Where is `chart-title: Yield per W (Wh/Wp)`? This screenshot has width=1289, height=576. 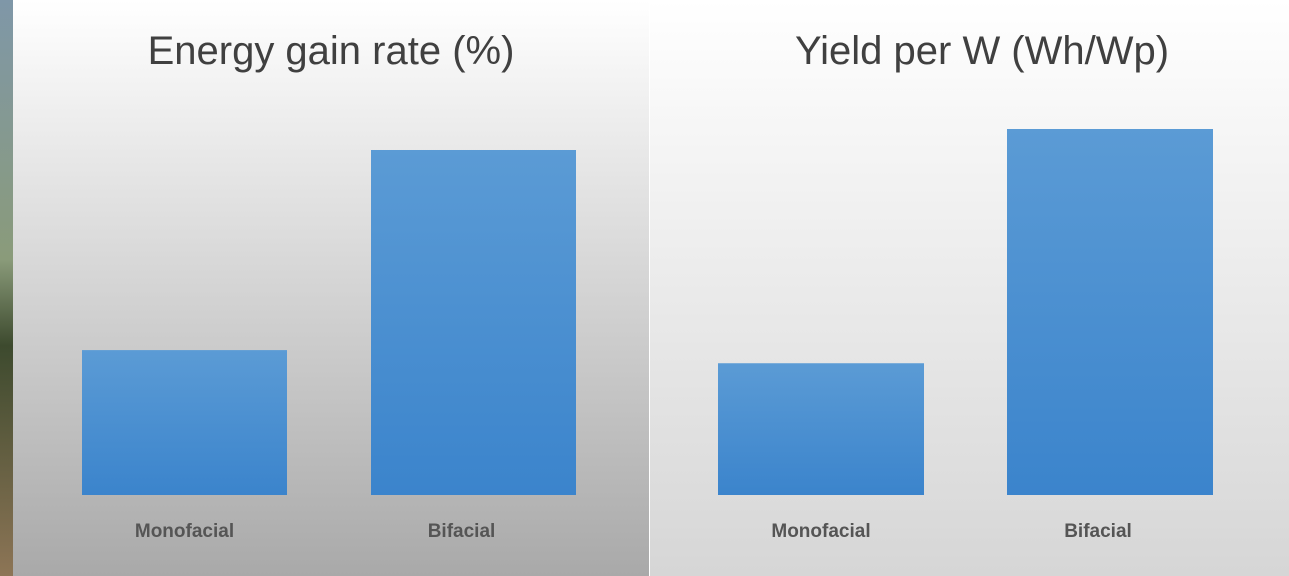 chart-title: Yield per W (Wh/Wp) is located at coordinates (982, 51).